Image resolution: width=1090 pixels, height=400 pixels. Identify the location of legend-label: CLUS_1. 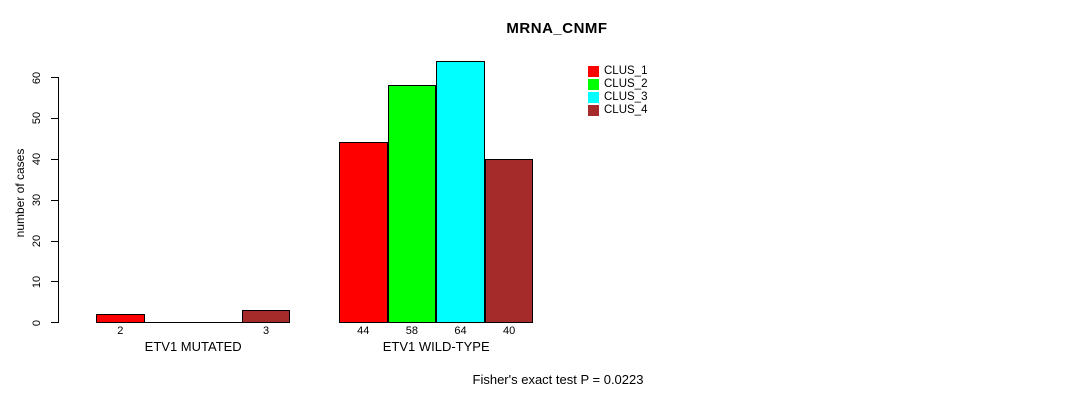
(626, 70).